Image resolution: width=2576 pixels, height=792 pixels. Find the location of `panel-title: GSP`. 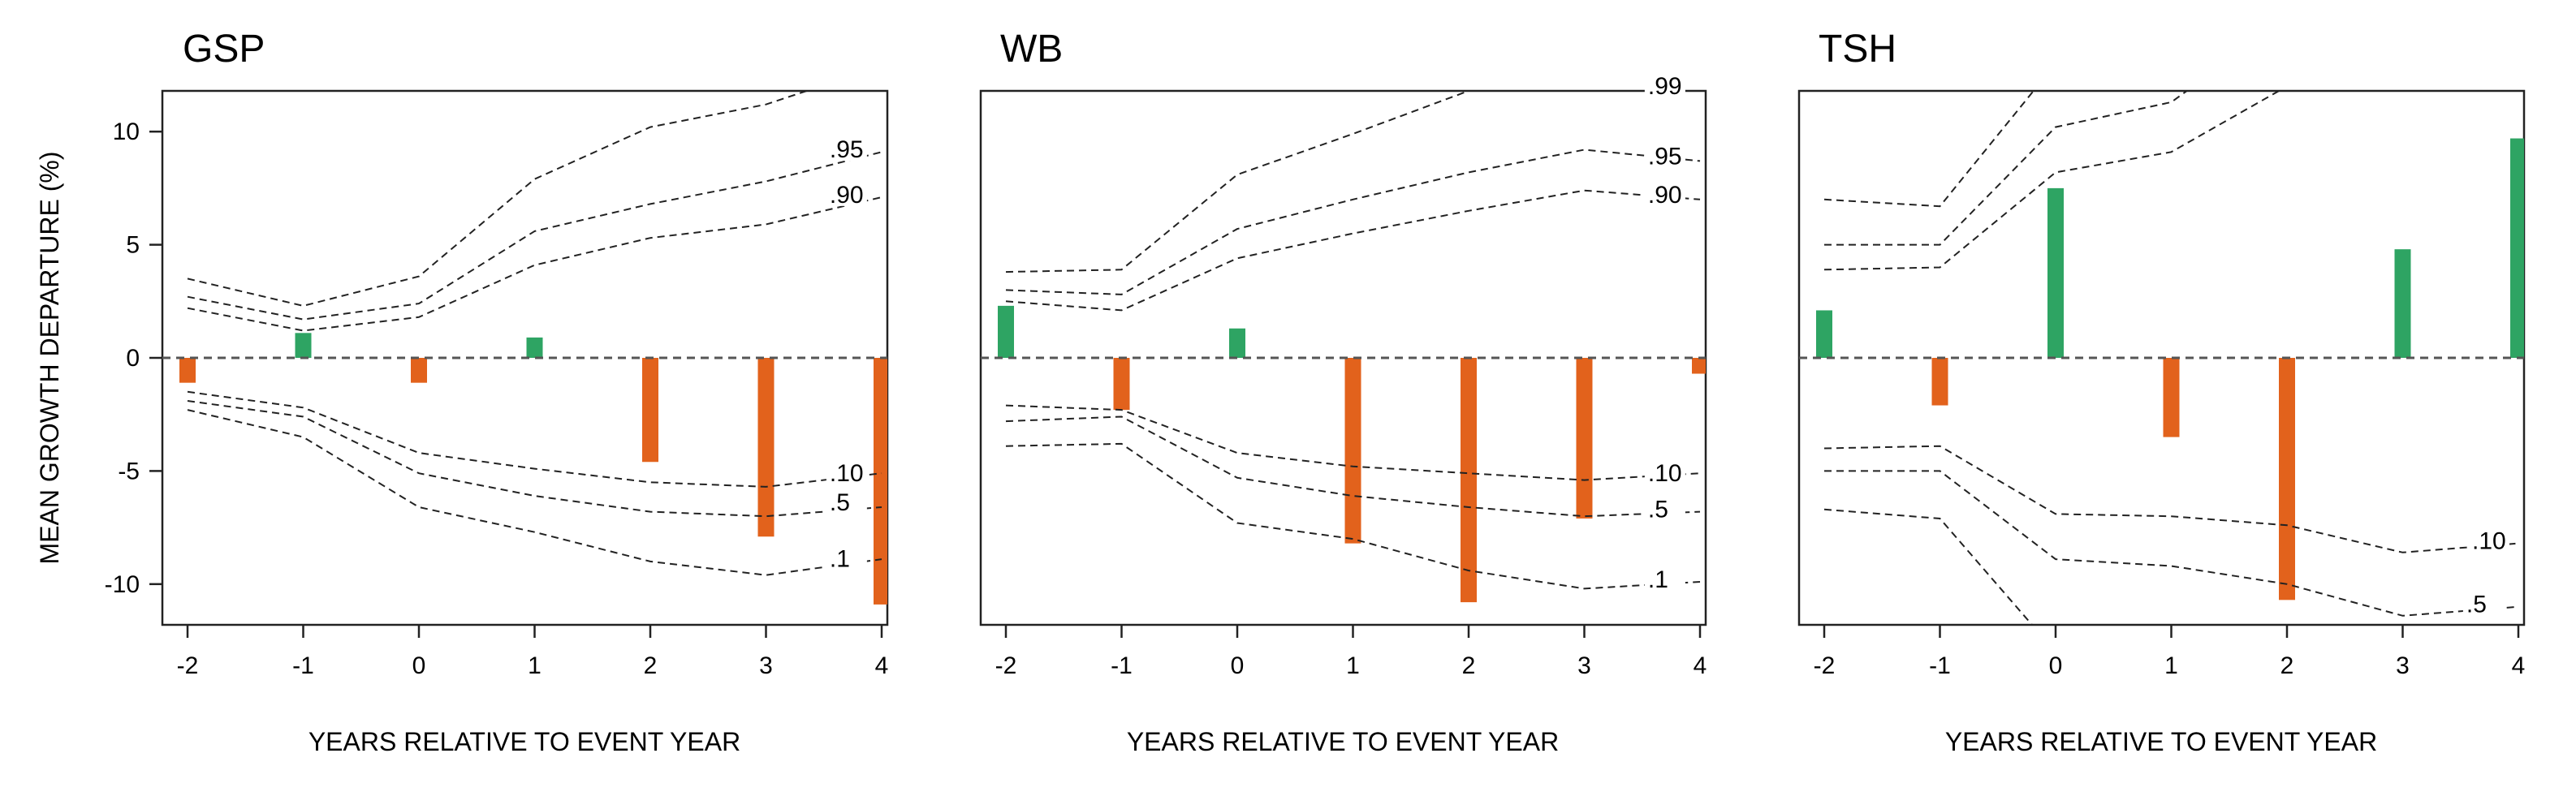

panel-title: GSP is located at coordinates (224, 49).